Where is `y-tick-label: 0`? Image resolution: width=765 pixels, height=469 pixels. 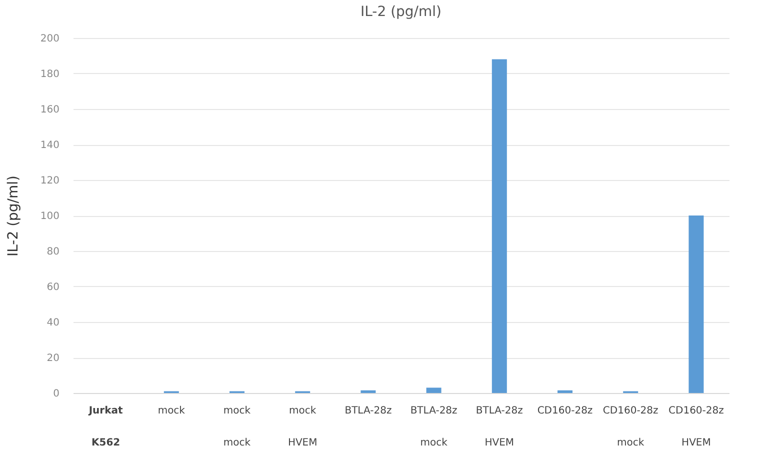
y-tick-label: 0 is located at coordinates (56, 394).